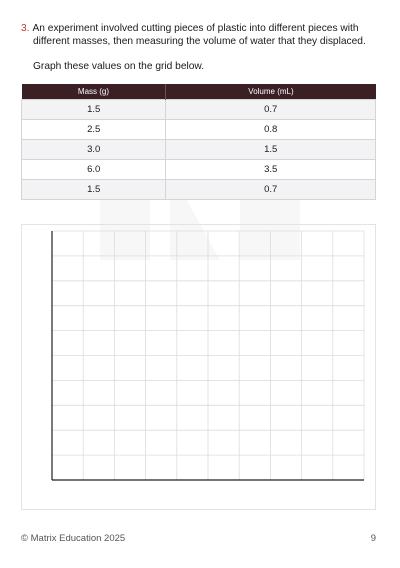  Describe the element at coordinates (73, 538) in the screenshot. I see `footer-copyright: © Matrix Education 2025` at that location.